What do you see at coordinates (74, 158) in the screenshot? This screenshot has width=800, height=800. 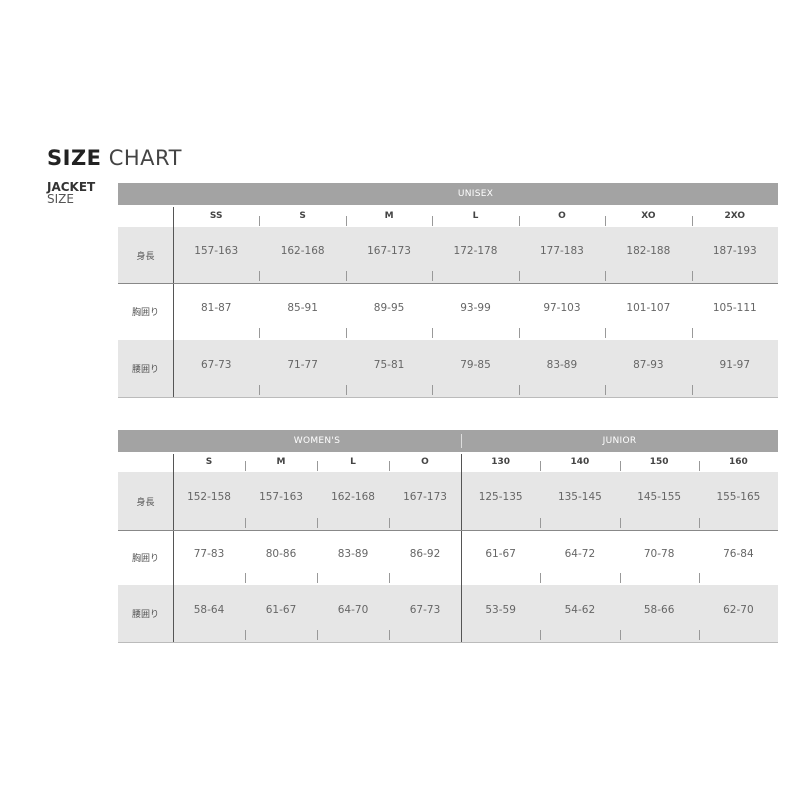 I see `title-bold: SIZE` at bounding box center [74, 158].